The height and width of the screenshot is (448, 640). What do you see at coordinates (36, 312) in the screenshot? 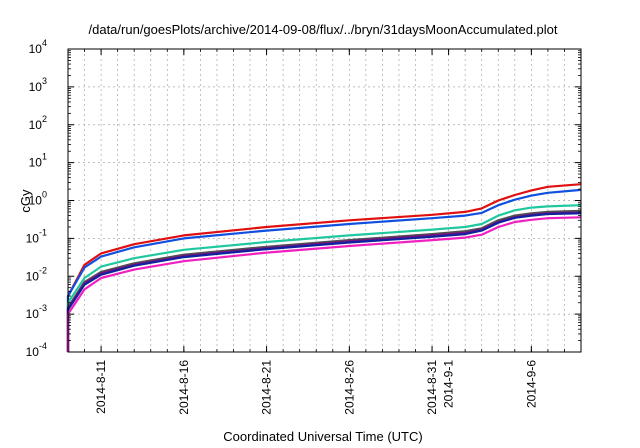
I see `y-tick-label: 10⁻³` at bounding box center [36, 312].